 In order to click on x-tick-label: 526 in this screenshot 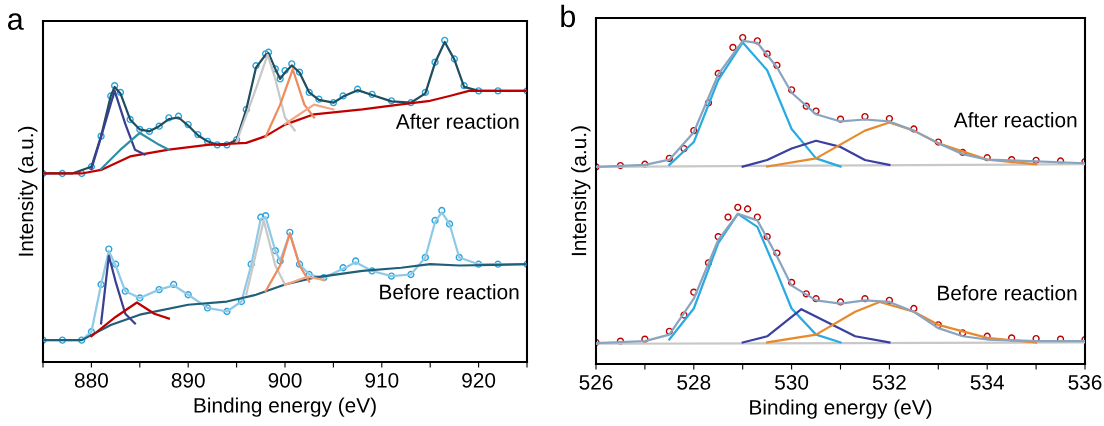, I will do `click(596, 382)`.